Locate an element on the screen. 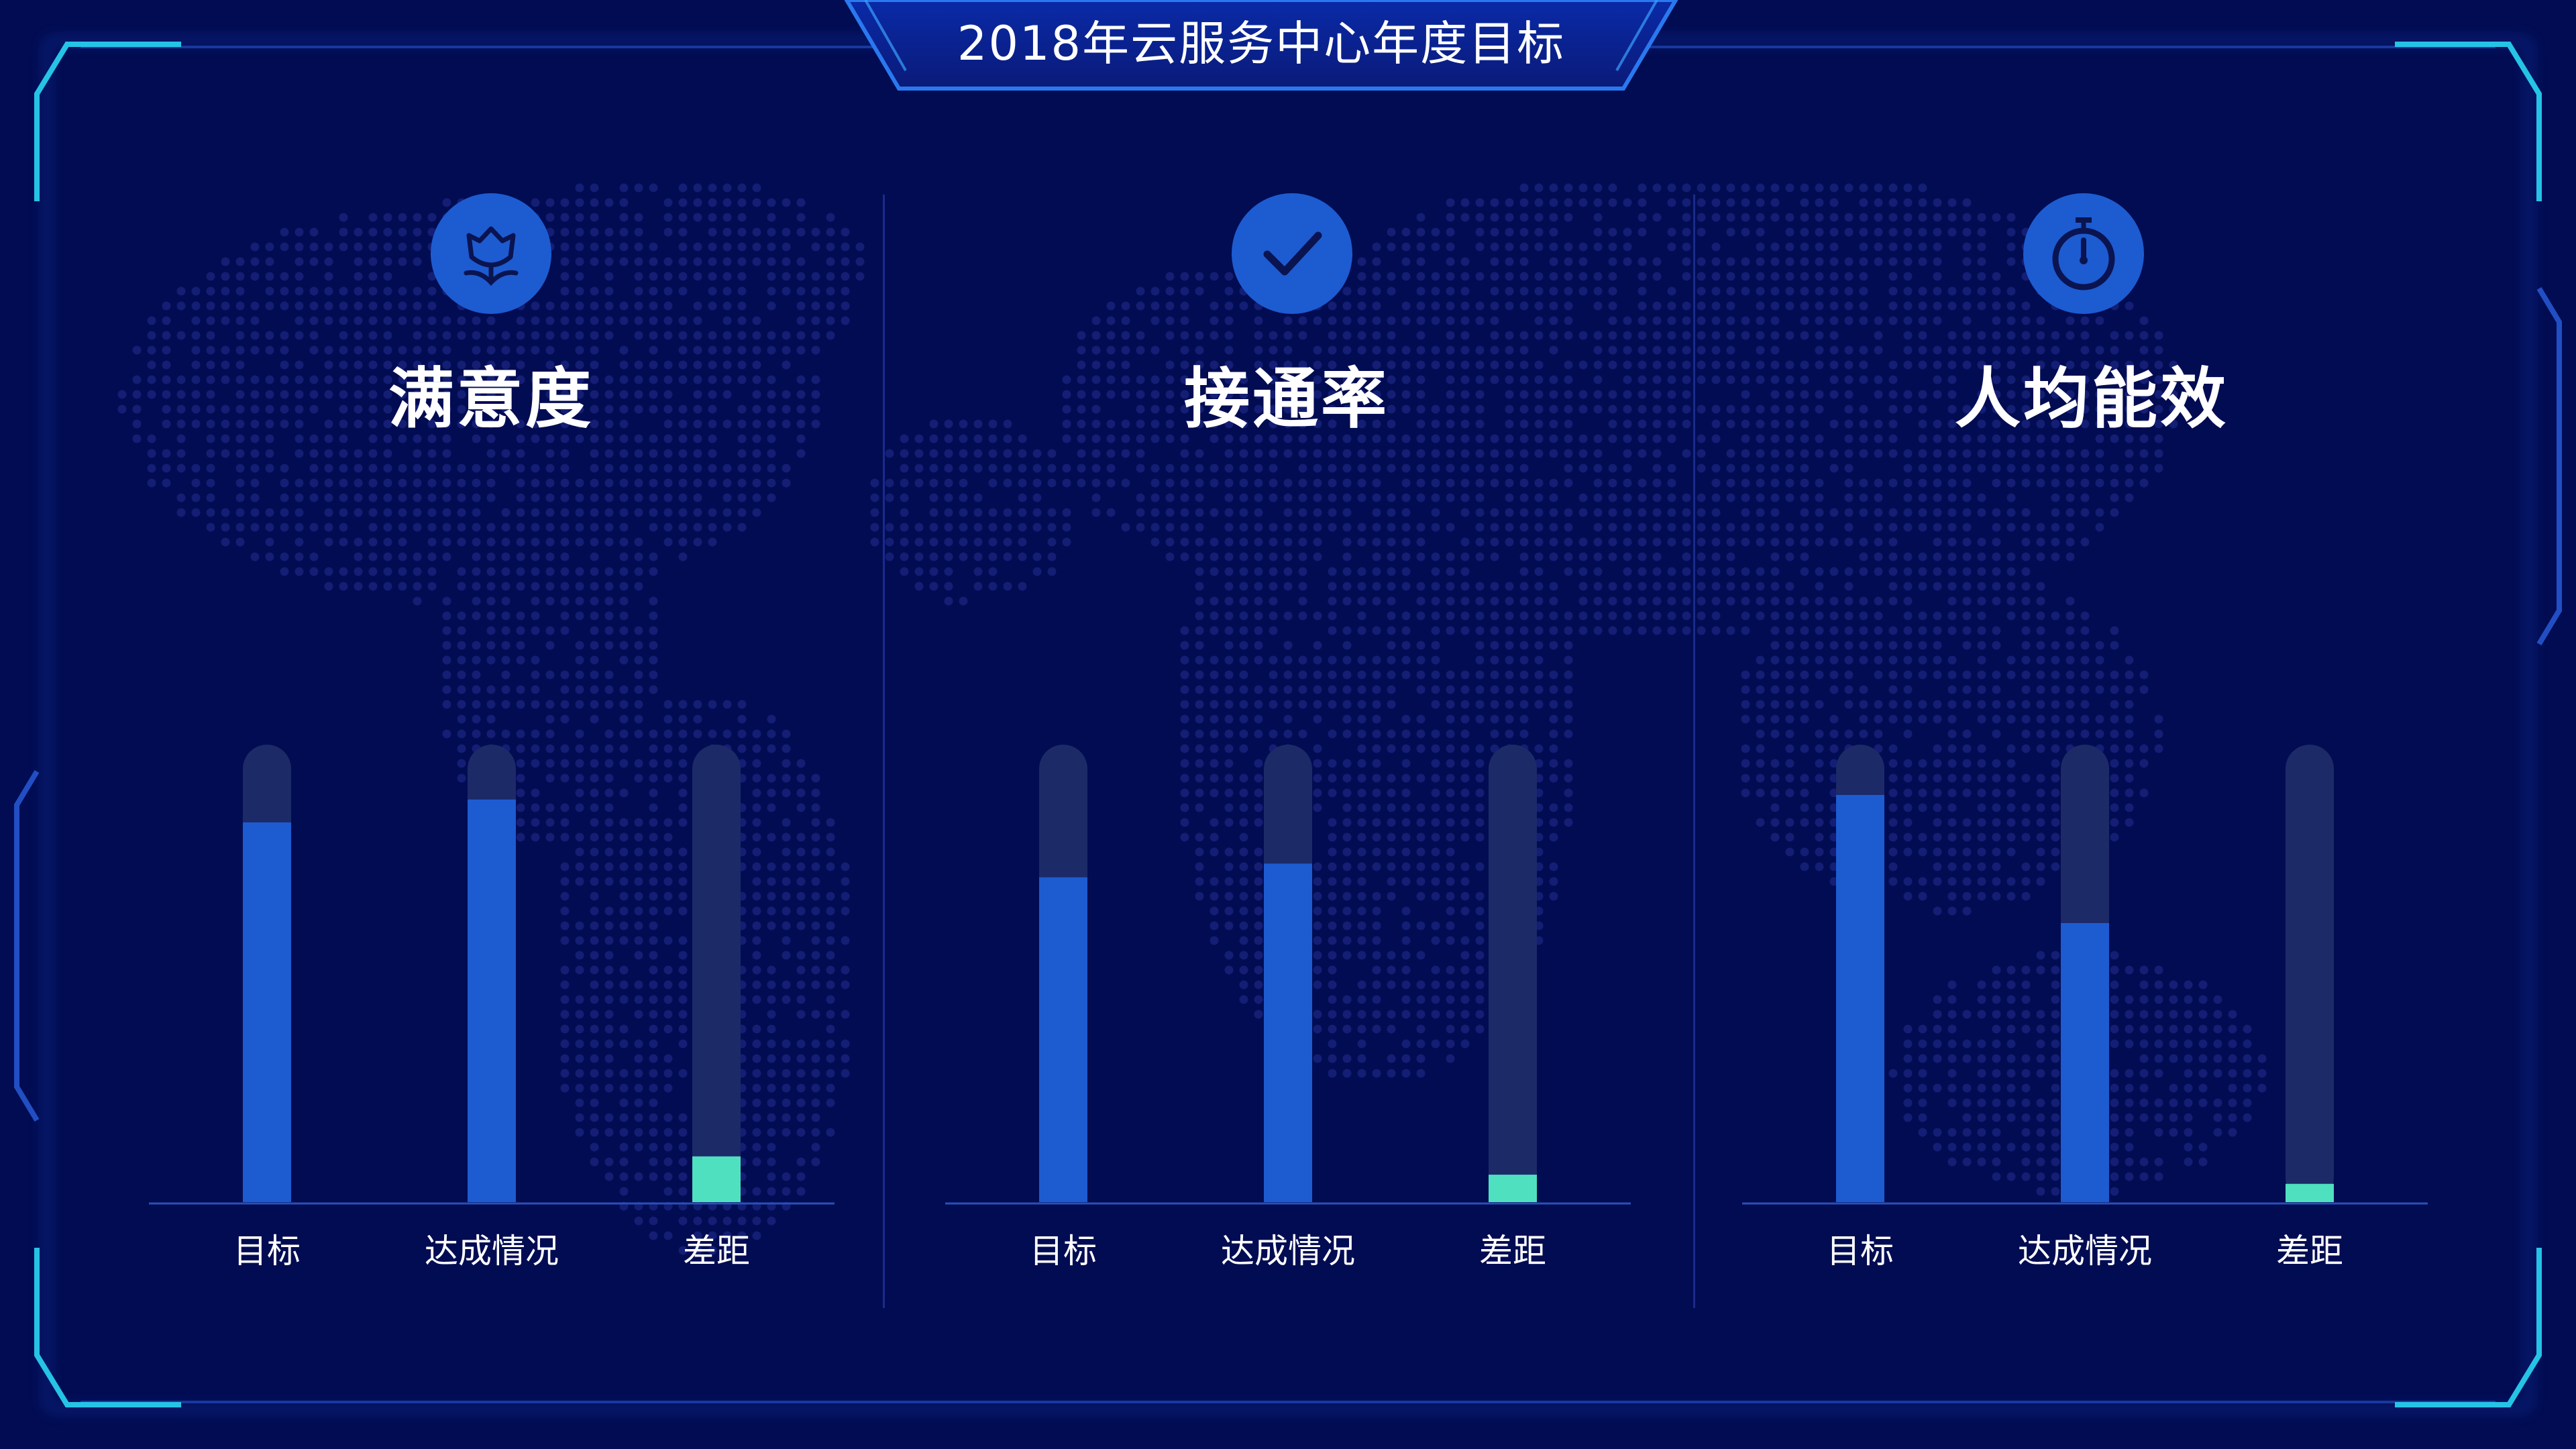  category-label: 达成情况 is located at coordinates (1288, 1251).